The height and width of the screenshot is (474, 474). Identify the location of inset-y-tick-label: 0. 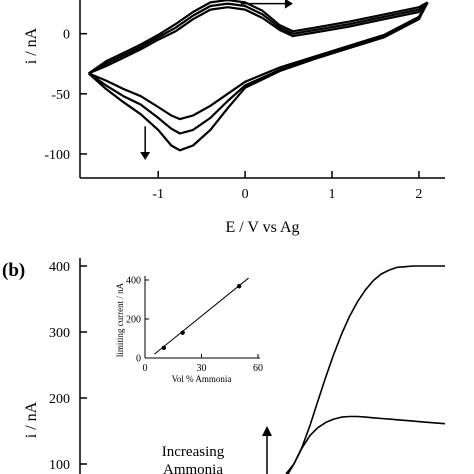
(138, 359).